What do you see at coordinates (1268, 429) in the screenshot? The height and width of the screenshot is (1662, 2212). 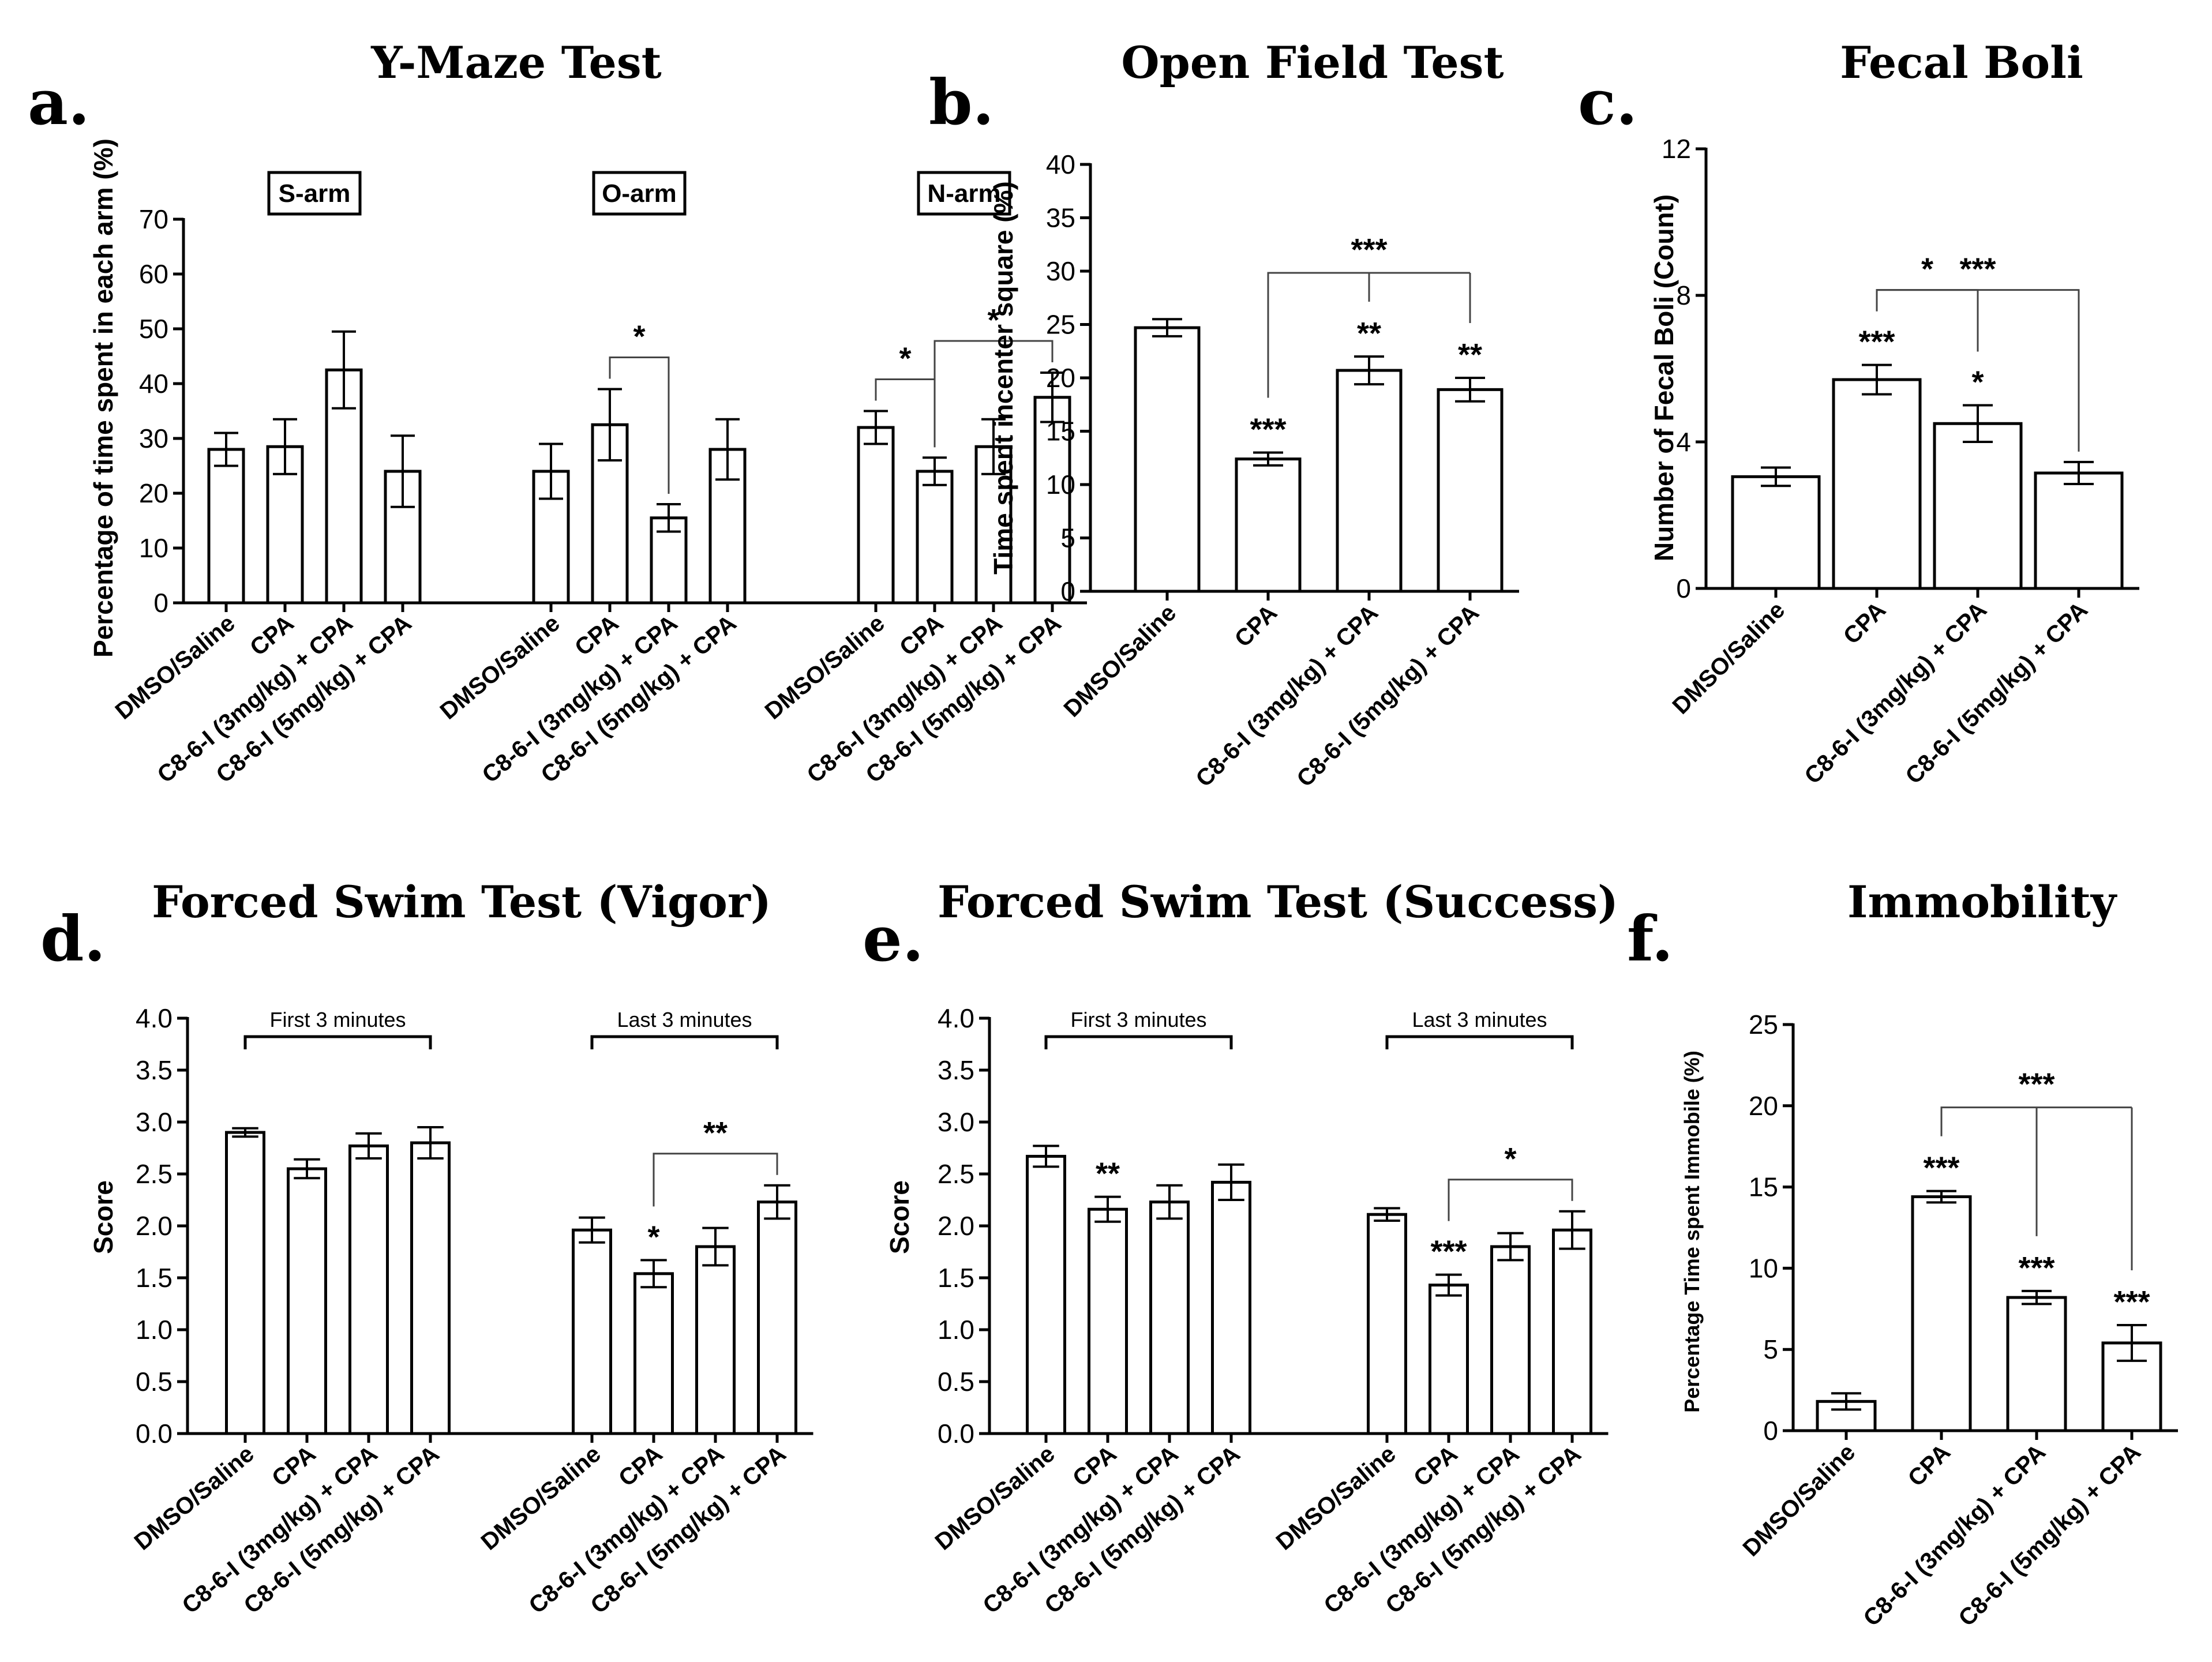 I see `panel-b-significance-mark: ***` at bounding box center [1268, 429].